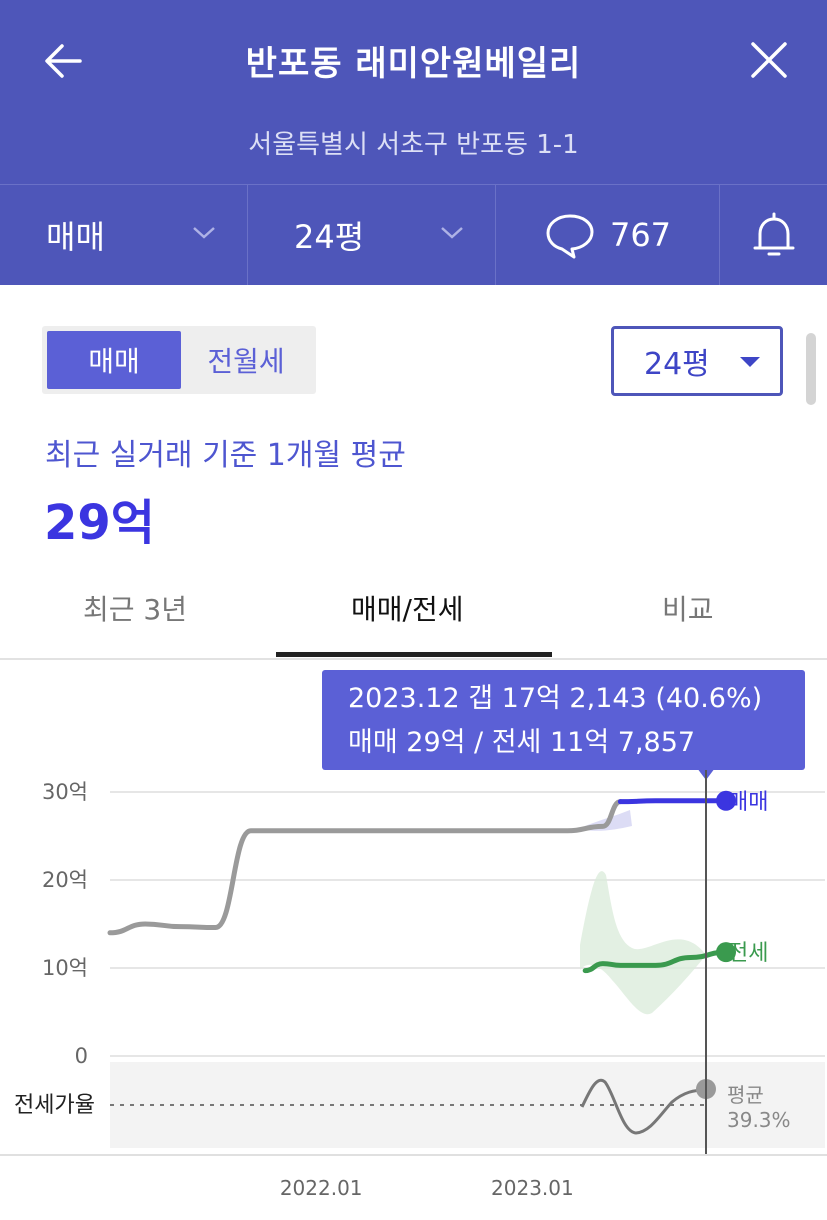 This screenshot has height=1220, width=827. Describe the element at coordinates (608, 235) in the screenshot. I see `comments-button: 767` at that location.